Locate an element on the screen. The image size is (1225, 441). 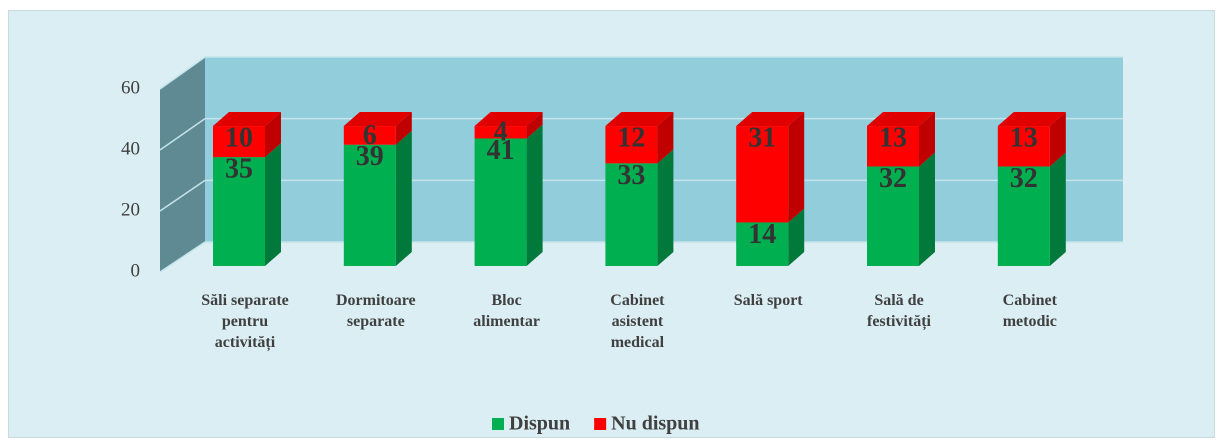
x-tick-label: Cabinet asistent medical is located at coordinates (637, 321).